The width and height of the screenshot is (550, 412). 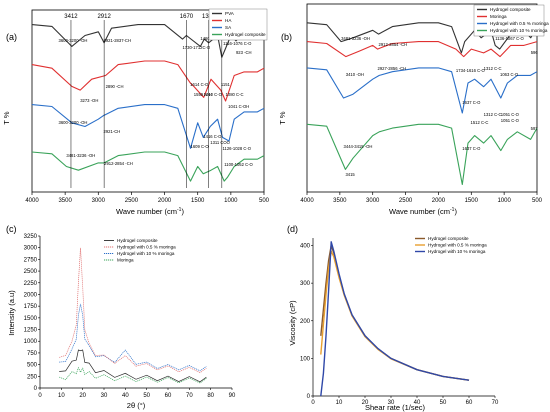 I want to click on peak-annotation: 923 -CH, so click(x=244, y=52).